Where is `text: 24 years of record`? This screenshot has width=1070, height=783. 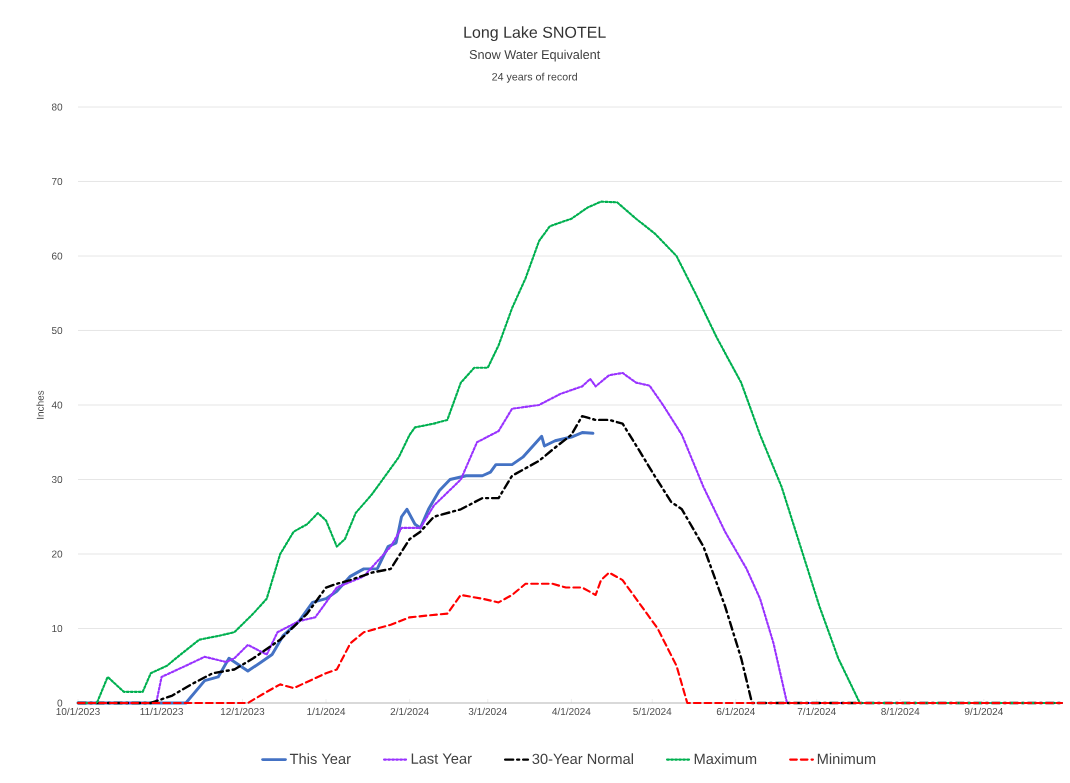
text: 24 years of record is located at coordinates (534, 77).